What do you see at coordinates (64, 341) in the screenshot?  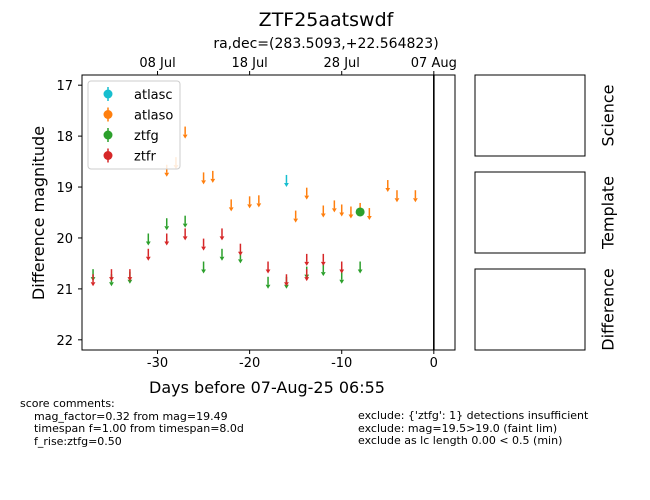 I see `y-tick-label: 22` at bounding box center [64, 341].